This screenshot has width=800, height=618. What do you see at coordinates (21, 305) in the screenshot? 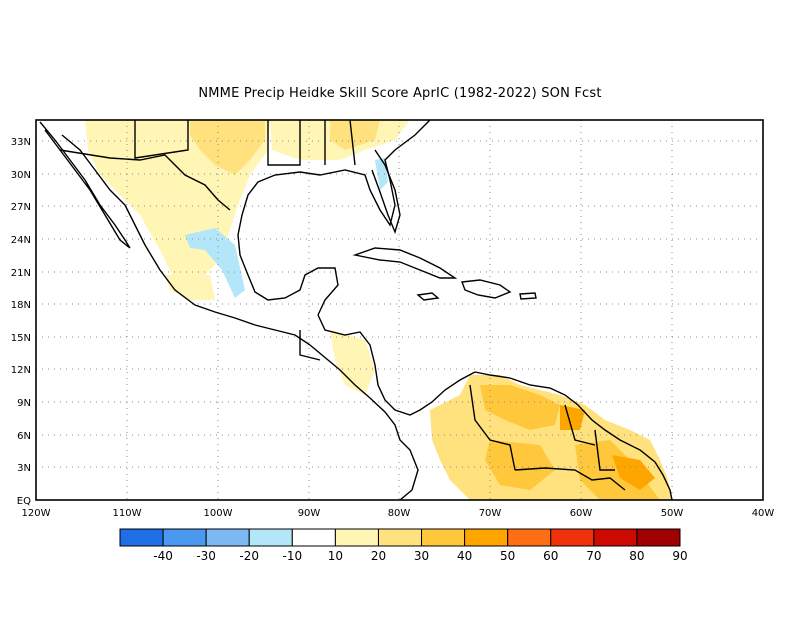
I see `y-tick-18n: 18N` at bounding box center [21, 305].